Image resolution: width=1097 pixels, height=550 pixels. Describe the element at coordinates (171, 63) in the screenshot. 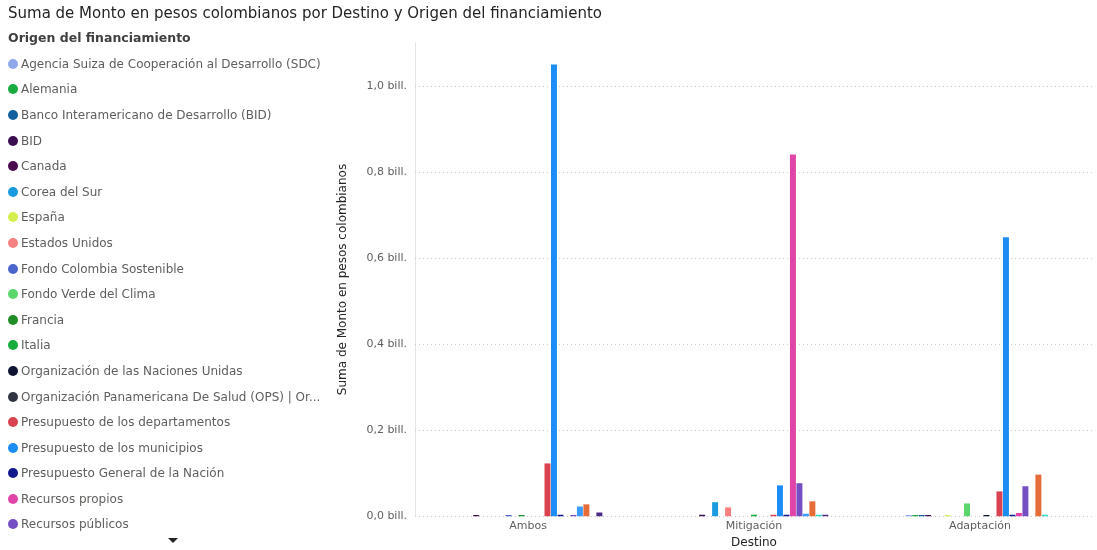

I see `legend-label: Agencia Suiza de Cooperación al Desarrollo (SDC)` at that location.